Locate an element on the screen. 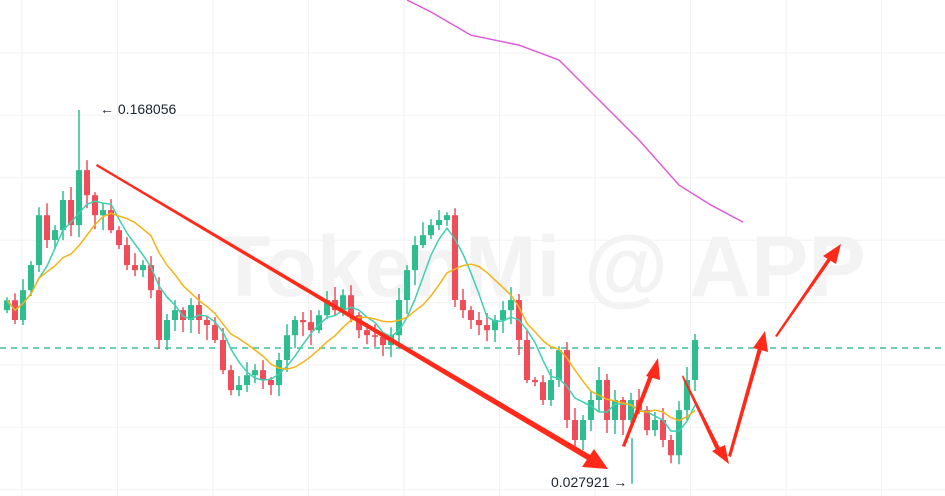 The width and height of the screenshot is (945, 496). high-price-label: ← 0.168056 is located at coordinates (138, 109).